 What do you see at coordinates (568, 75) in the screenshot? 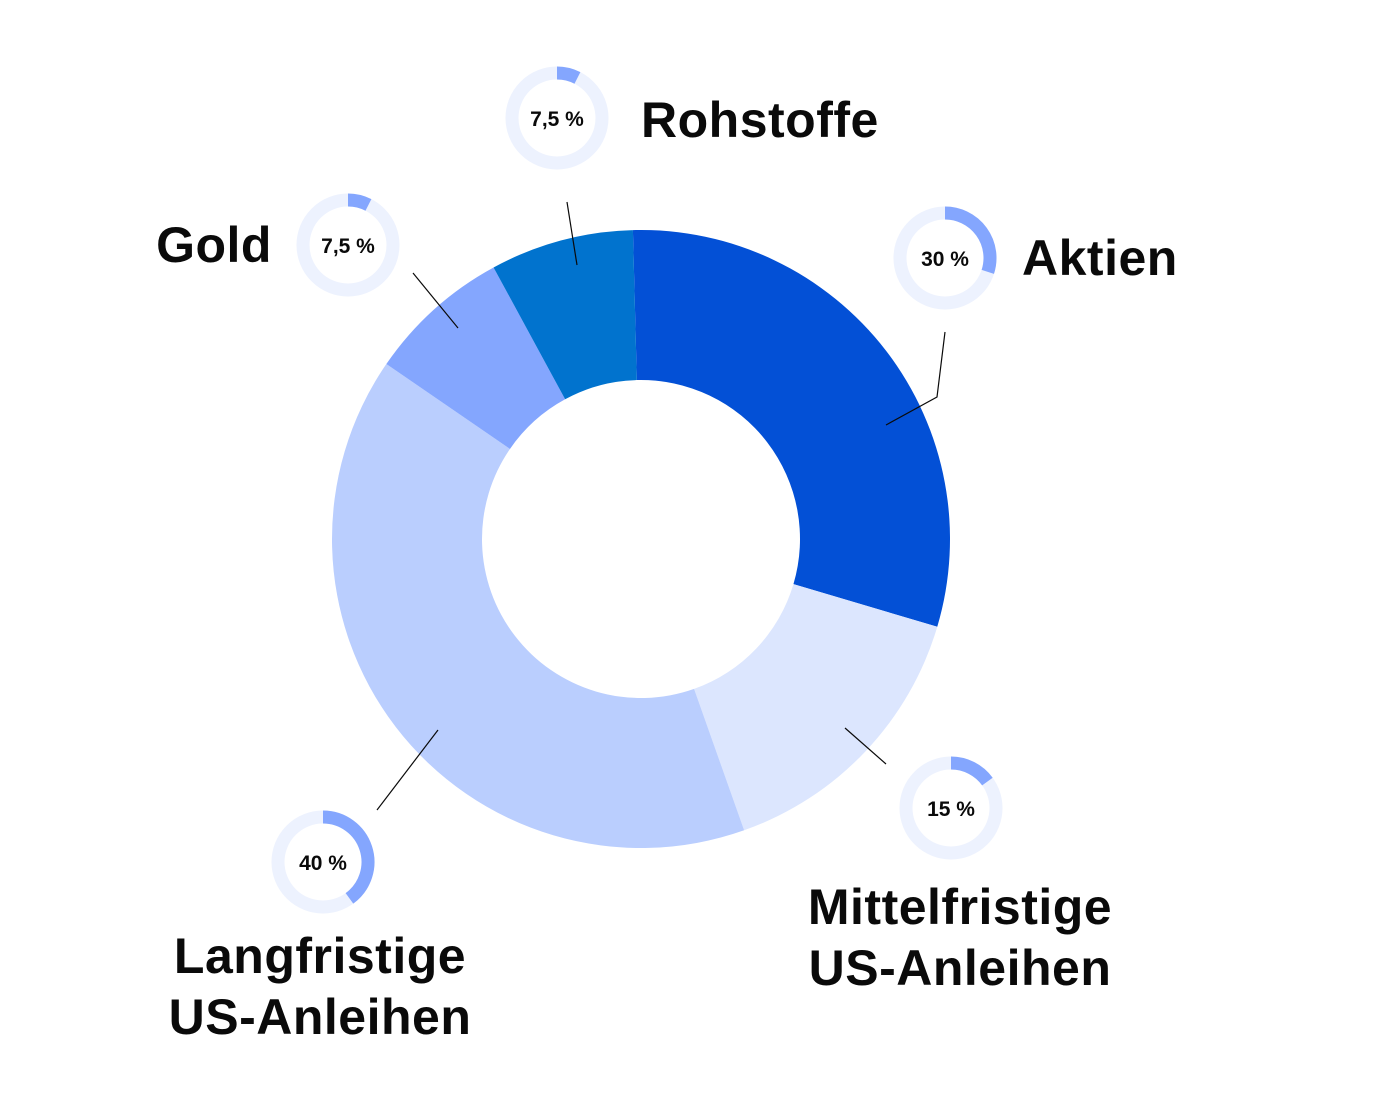
I see `badge-progress-rohstoffe` at bounding box center [568, 75].